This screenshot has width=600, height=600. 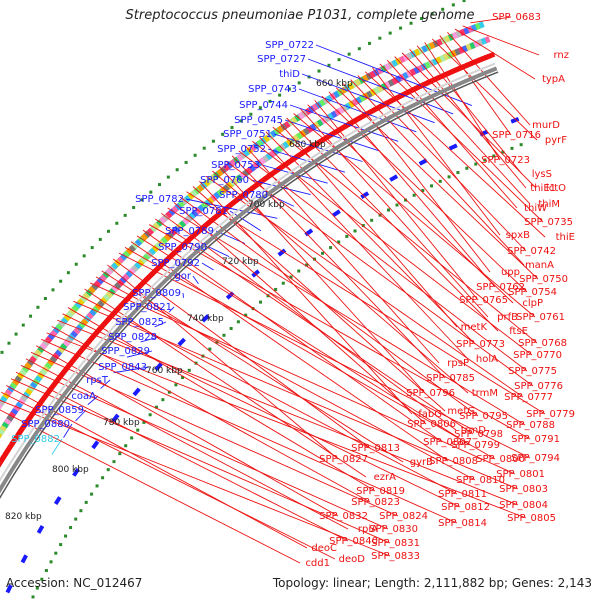 What do you see at coordinates (500, 459) in the screenshot?
I see `right-gene-label: SPP_0800` at bounding box center [500, 459].